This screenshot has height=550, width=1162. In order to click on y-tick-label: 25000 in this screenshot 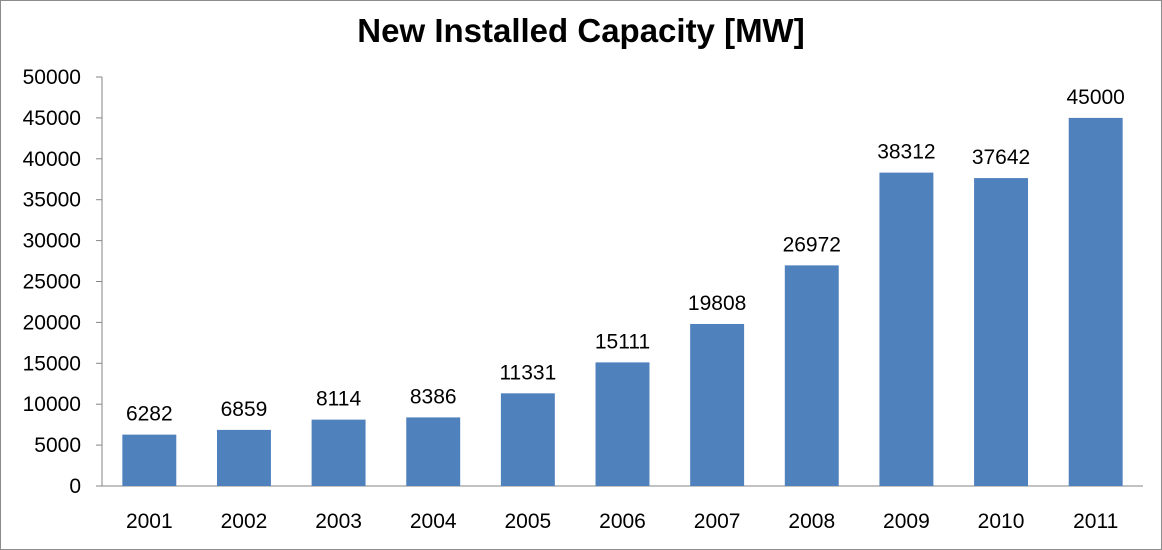, I will do `click(52, 282)`.